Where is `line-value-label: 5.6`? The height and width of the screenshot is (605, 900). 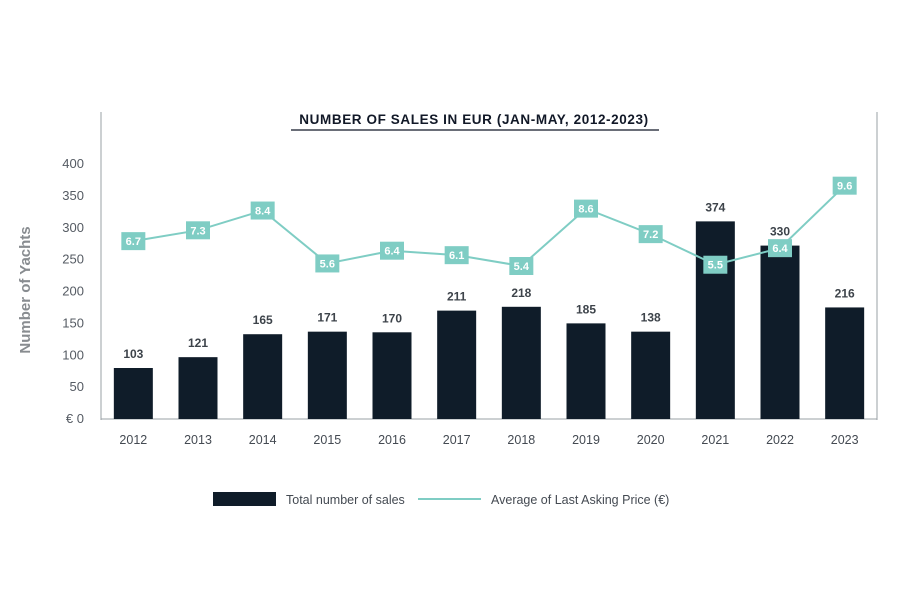 line-value-label: 5.6 is located at coordinates (327, 264).